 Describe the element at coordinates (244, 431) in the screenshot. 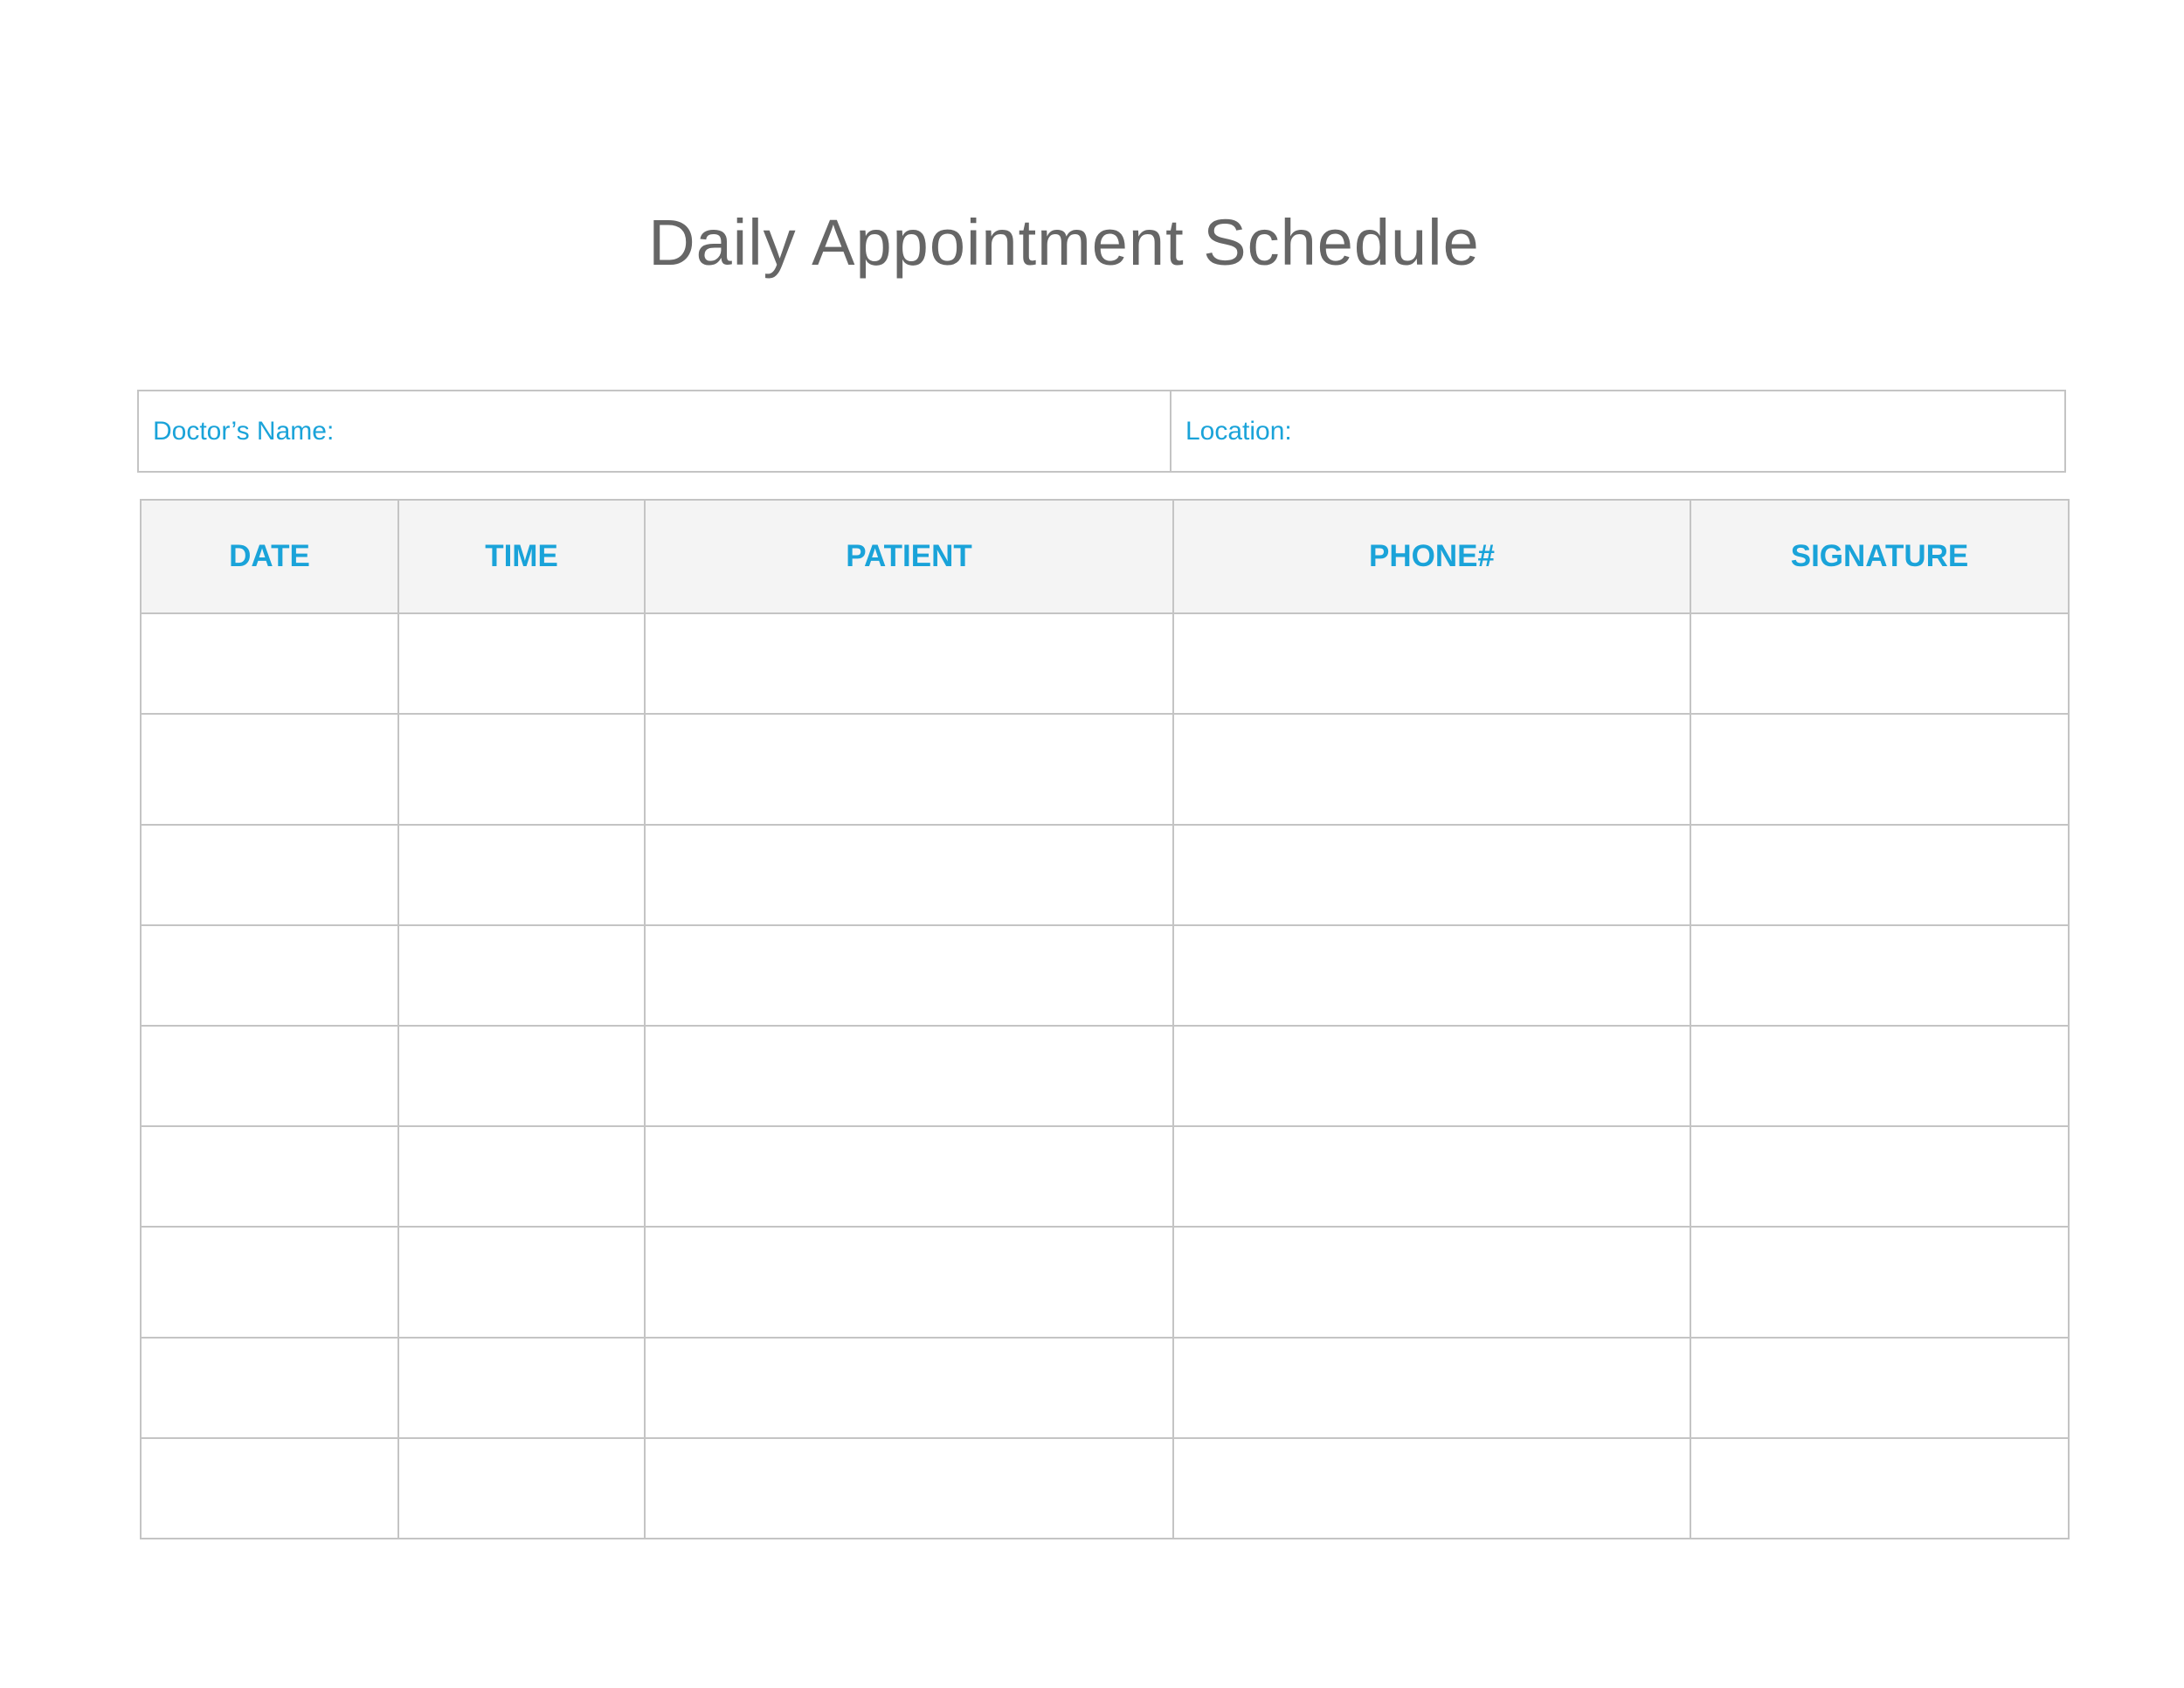

I see `doctor-name-label: Doctor’s Name:` at that location.